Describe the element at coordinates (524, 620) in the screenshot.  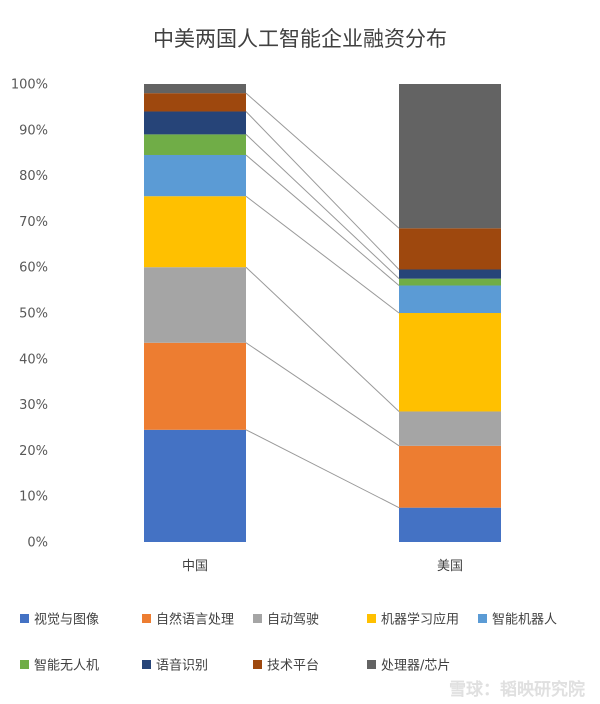
I see `legend-label: 智能机器人` at that location.